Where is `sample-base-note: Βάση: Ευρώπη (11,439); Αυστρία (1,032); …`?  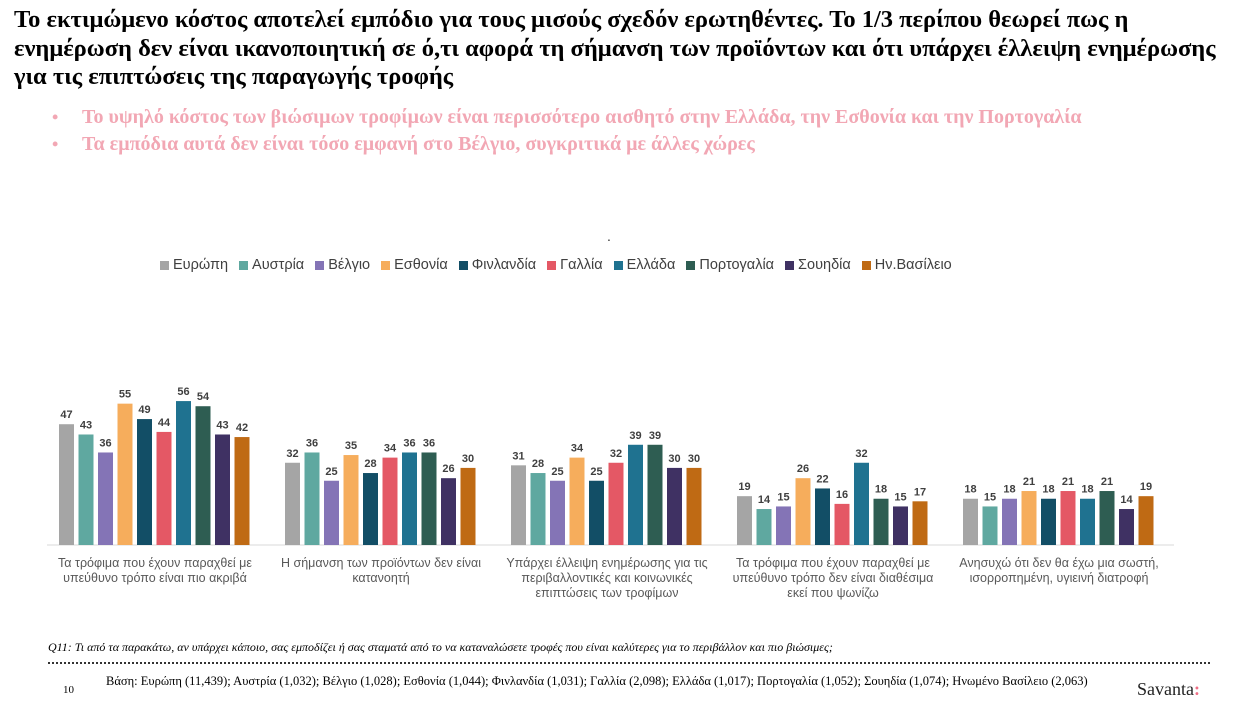
sample-base-note: Βάση: Ευρώπη (11,439); Αυστρία (1,032); … is located at coordinates (597, 681).